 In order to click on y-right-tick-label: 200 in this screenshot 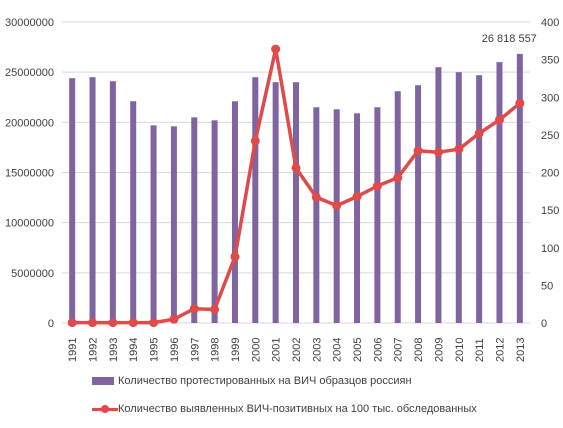, I will do `click(550, 174)`.